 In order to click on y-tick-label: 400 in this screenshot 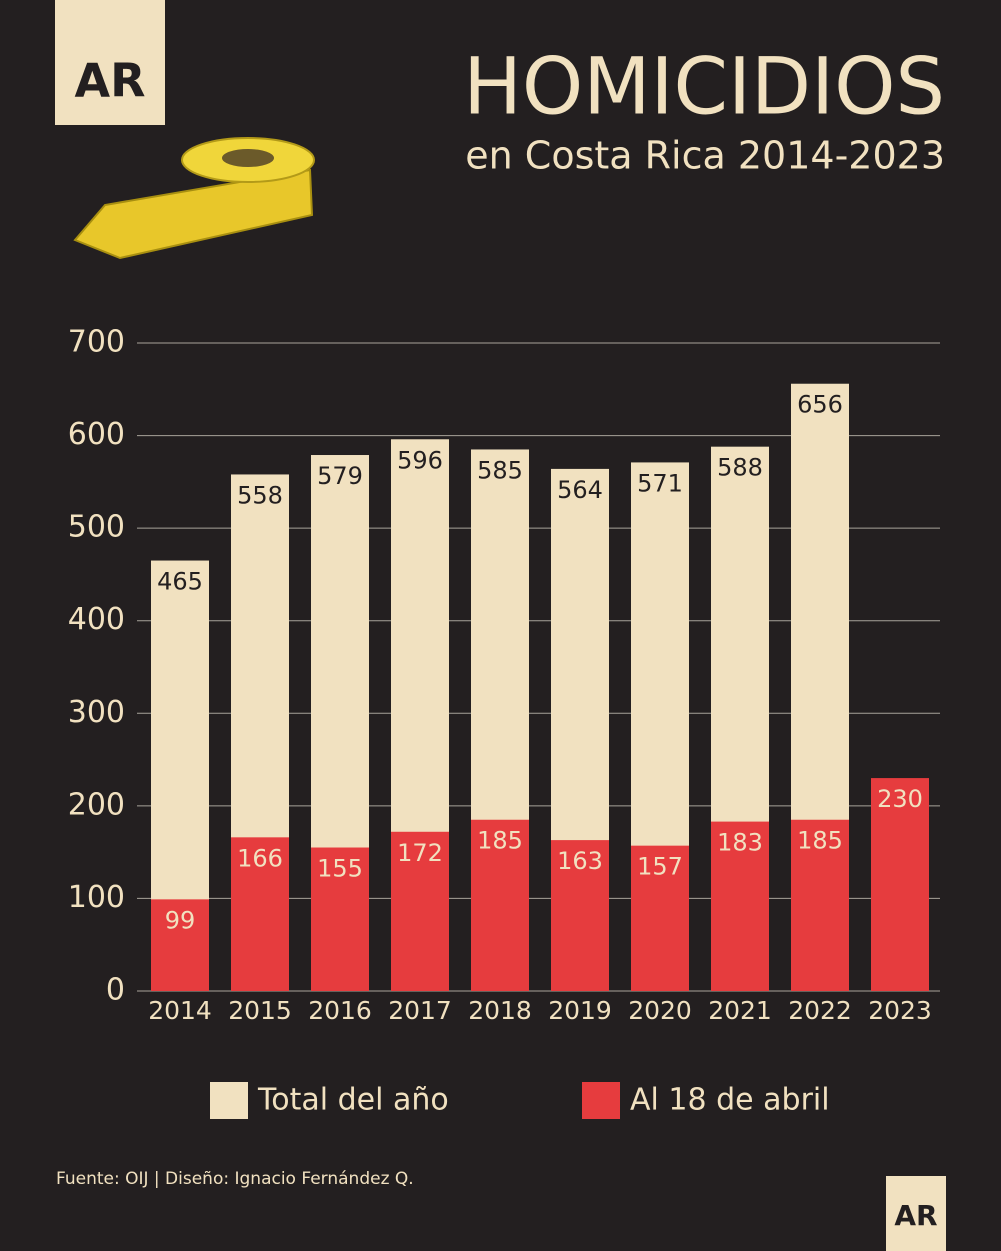, I will do `click(96, 619)`.